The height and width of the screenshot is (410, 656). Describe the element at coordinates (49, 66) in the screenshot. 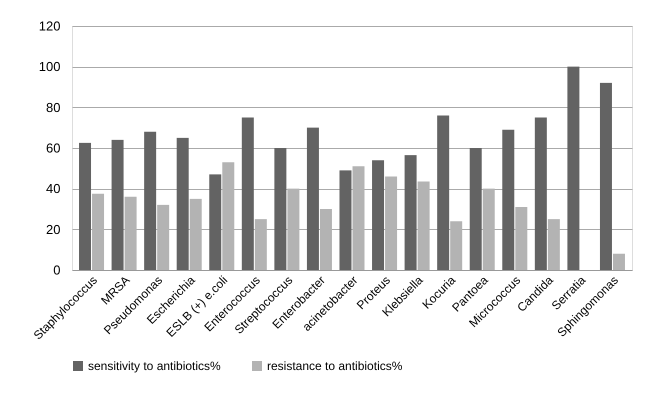

I see `y-tick-label: 100` at that location.